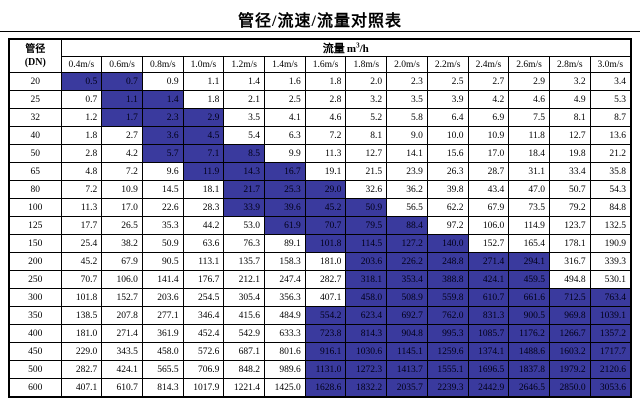 The image size is (640, 403). I want to click on velocity-header-cell: 1.2m/s, so click(244, 64).